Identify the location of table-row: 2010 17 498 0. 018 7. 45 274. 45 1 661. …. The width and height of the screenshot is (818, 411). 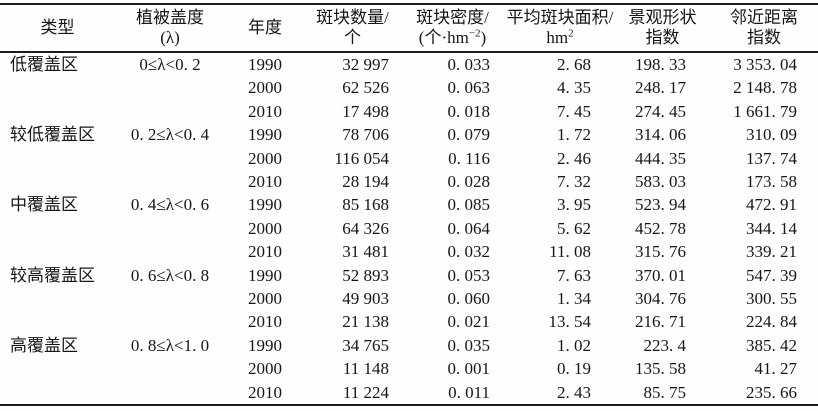
(409, 111).